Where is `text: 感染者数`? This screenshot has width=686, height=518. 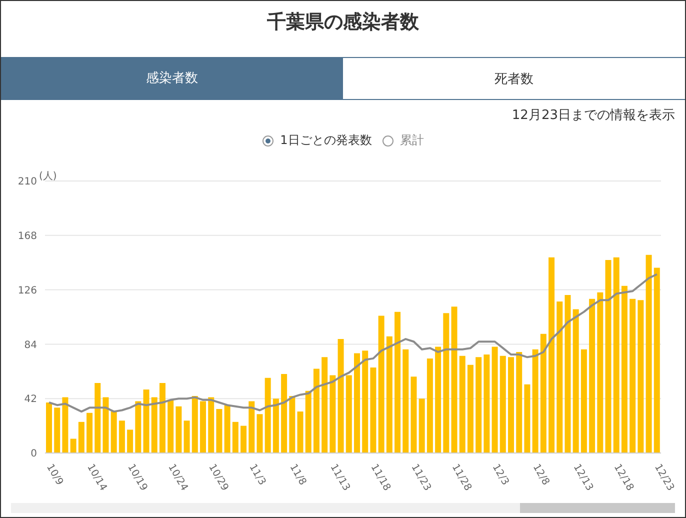
text: 感染者数 is located at coordinates (172, 78).